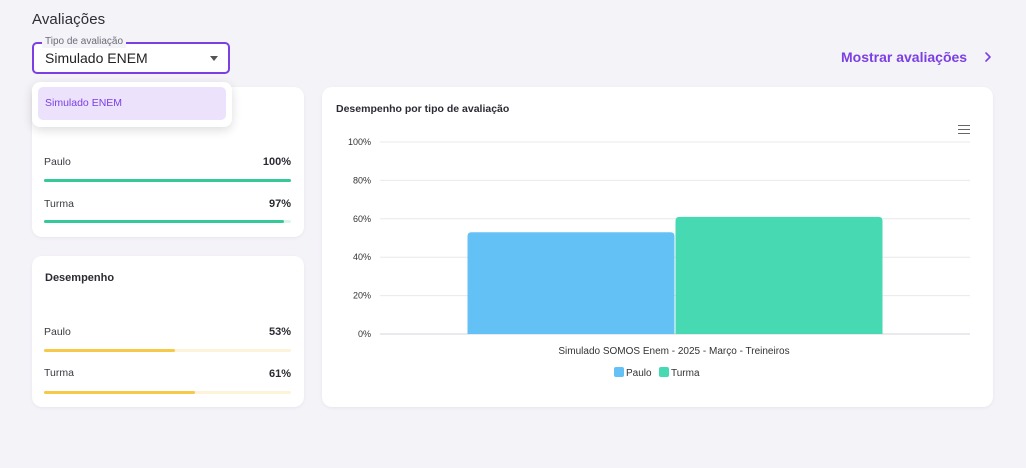  I want to click on assessment-type-value: Simulado ENEM, so click(96, 58).